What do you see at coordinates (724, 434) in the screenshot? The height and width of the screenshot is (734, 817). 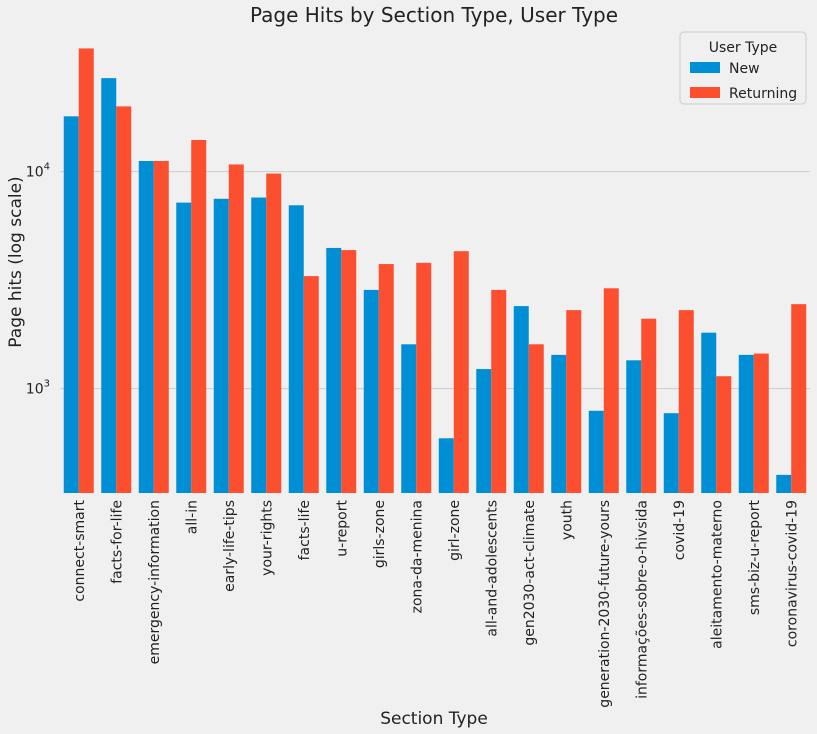 I see `bar-returning-aleitamento-materno` at bounding box center [724, 434].